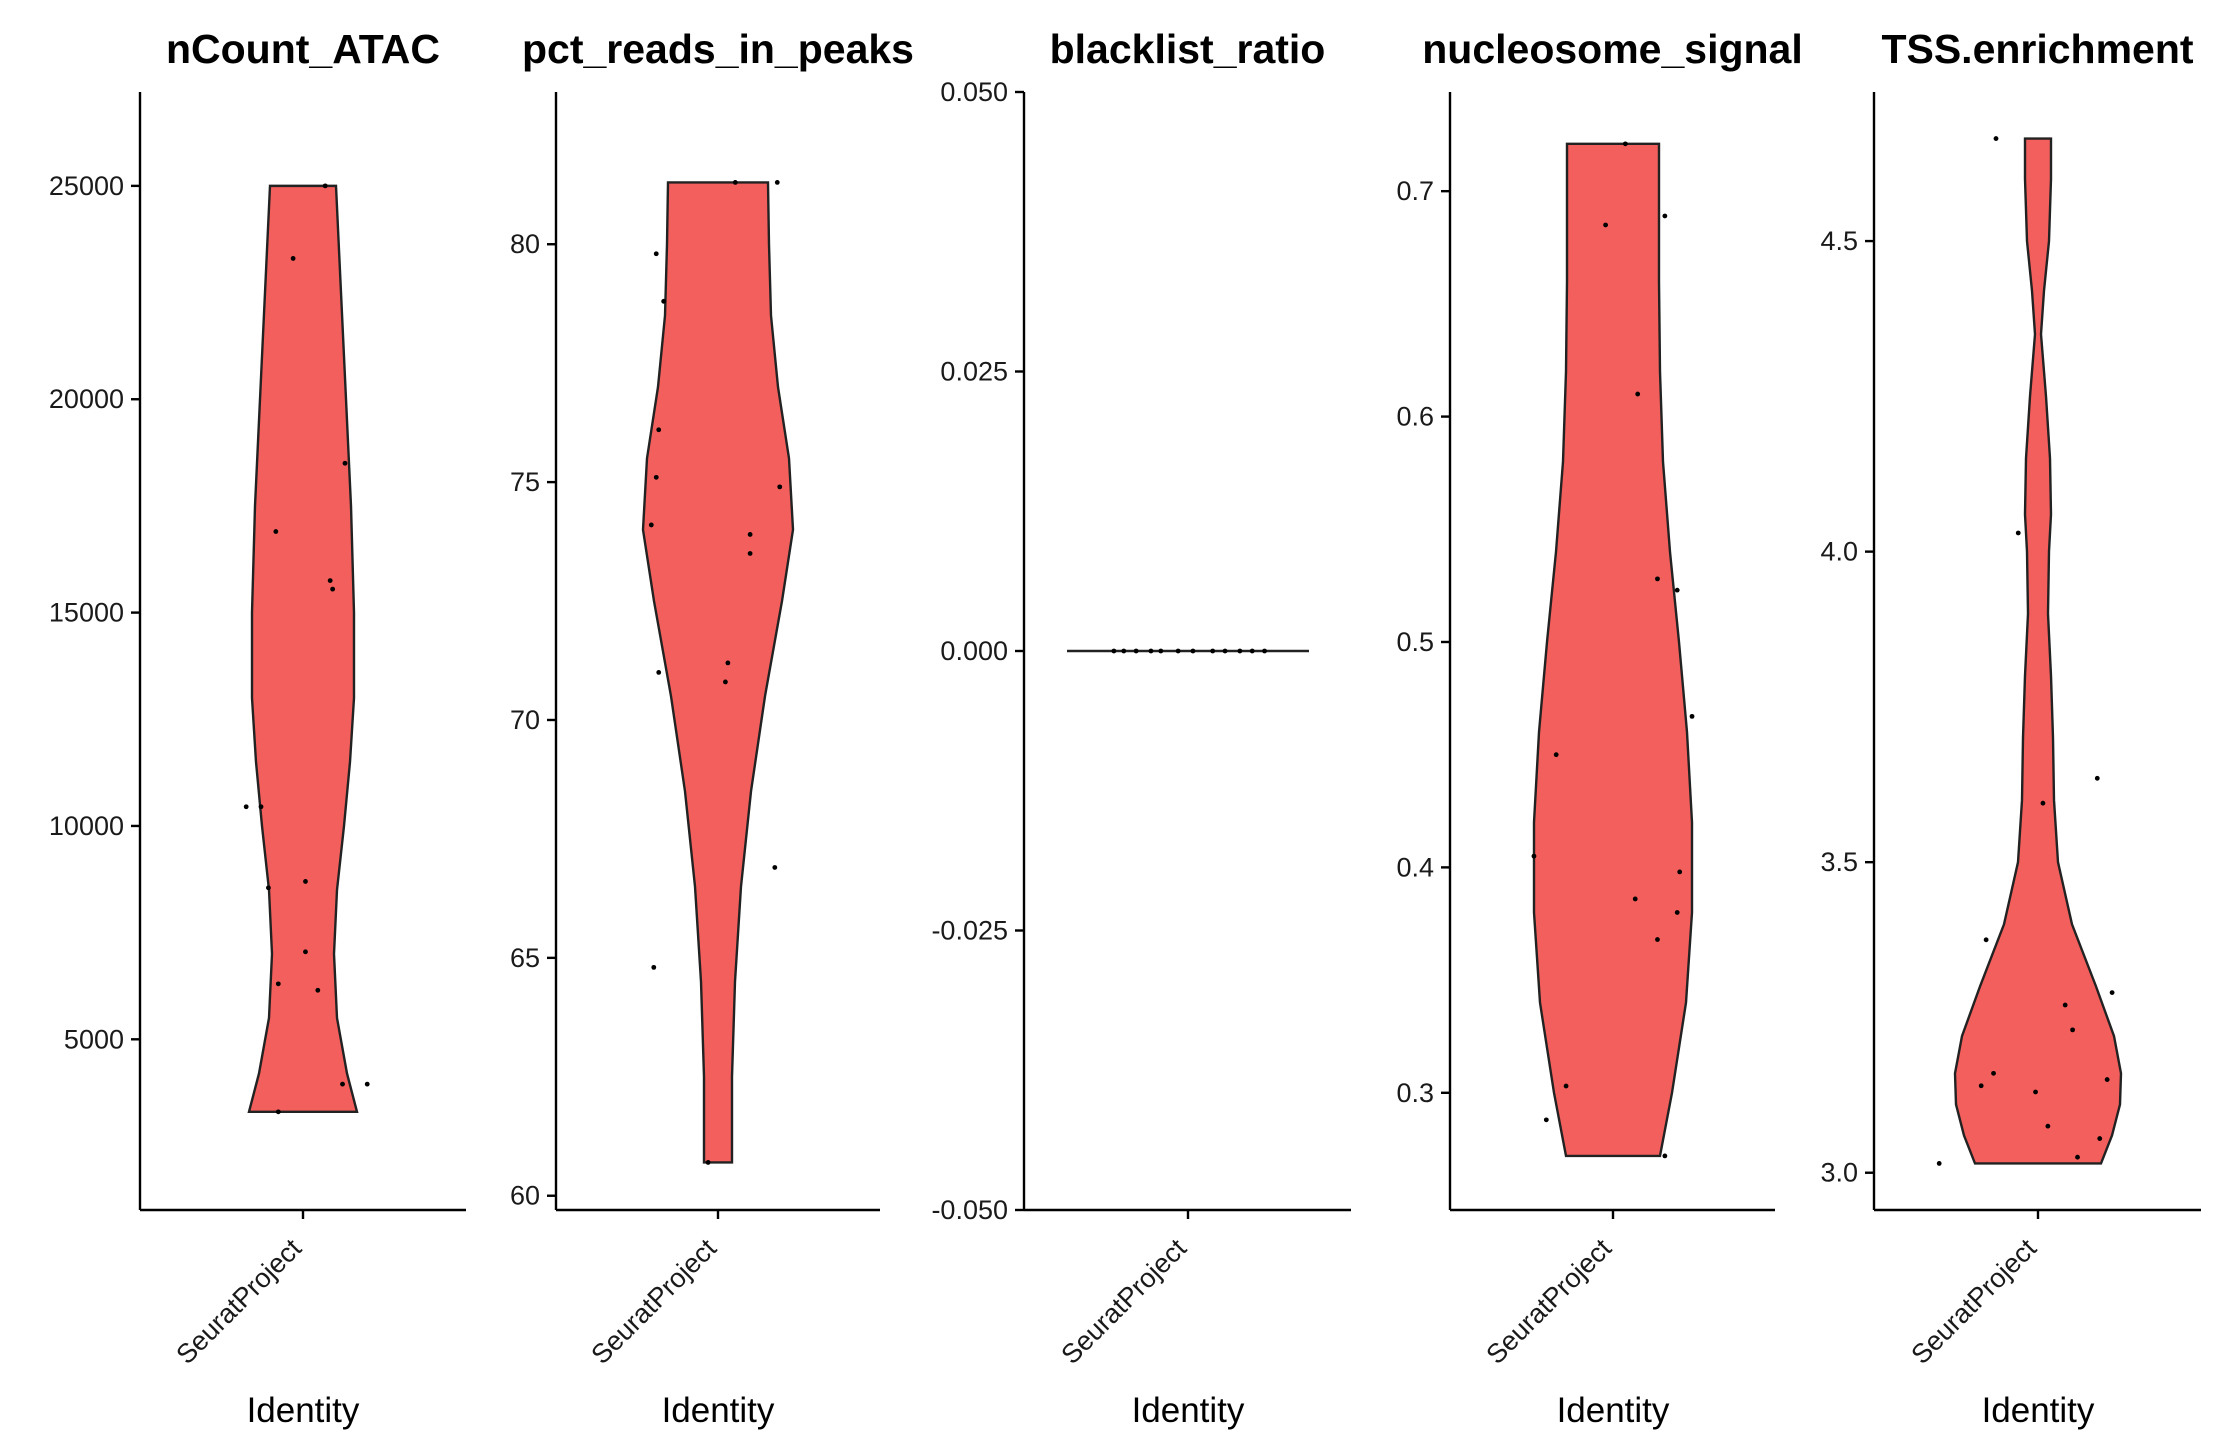 The height and width of the screenshot is (1456, 2222). I want to click on y-tick-label: 0.025, so click(974, 372).